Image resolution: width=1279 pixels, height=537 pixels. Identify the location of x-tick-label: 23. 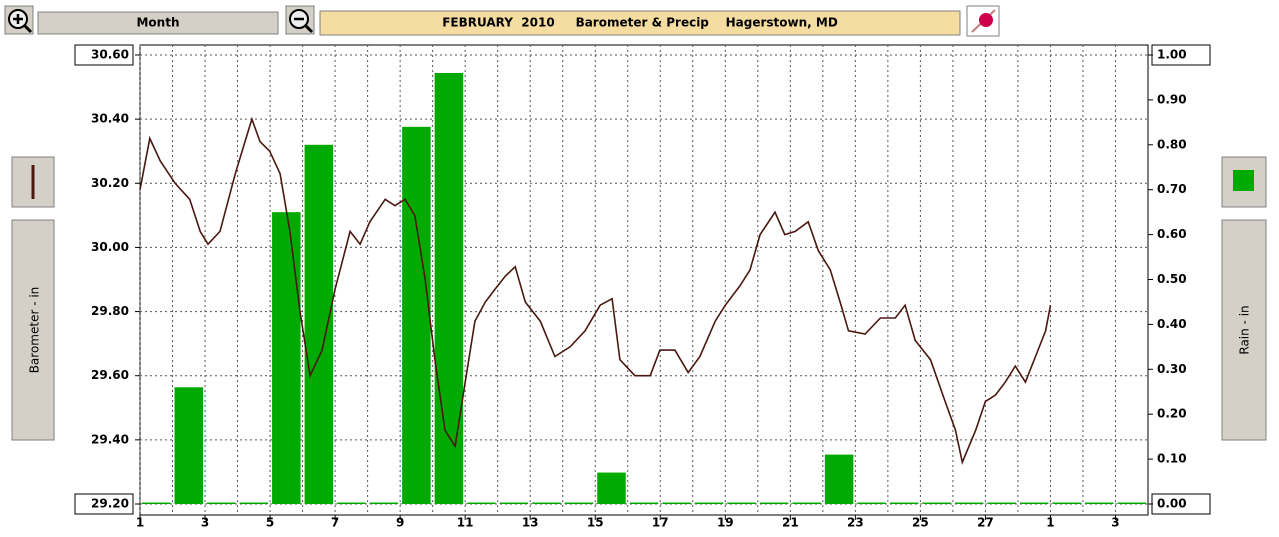
(855, 523).